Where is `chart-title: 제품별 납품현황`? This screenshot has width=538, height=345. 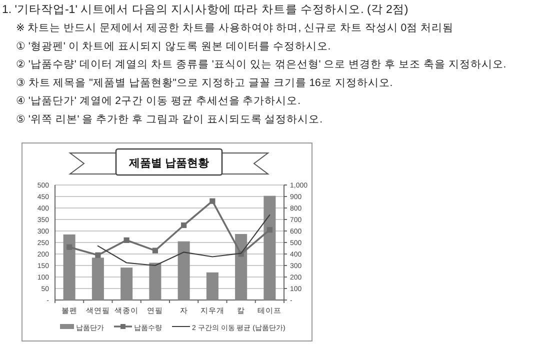
chart-title: 제품별 납품현황 is located at coordinates (169, 164).